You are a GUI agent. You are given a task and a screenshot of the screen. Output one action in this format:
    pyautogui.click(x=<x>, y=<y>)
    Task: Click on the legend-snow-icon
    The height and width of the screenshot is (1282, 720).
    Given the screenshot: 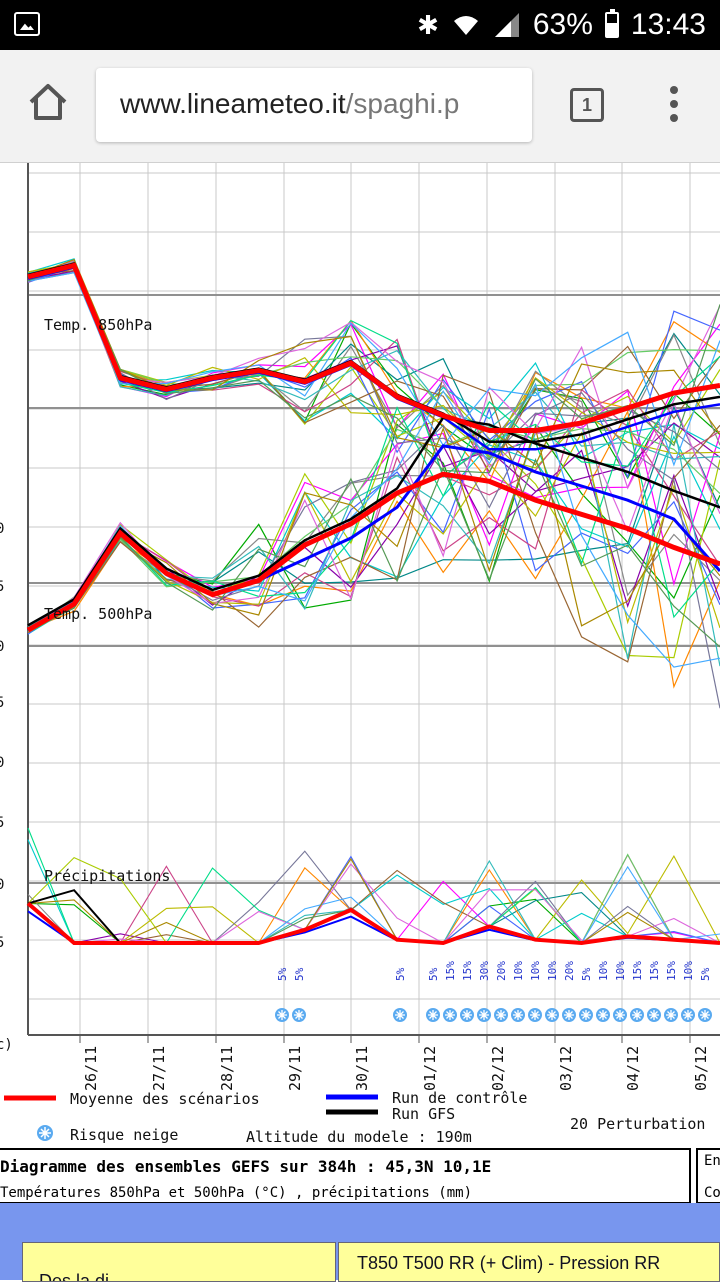 What is the action you would take?
    pyautogui.click(x=45, y=1133)
    